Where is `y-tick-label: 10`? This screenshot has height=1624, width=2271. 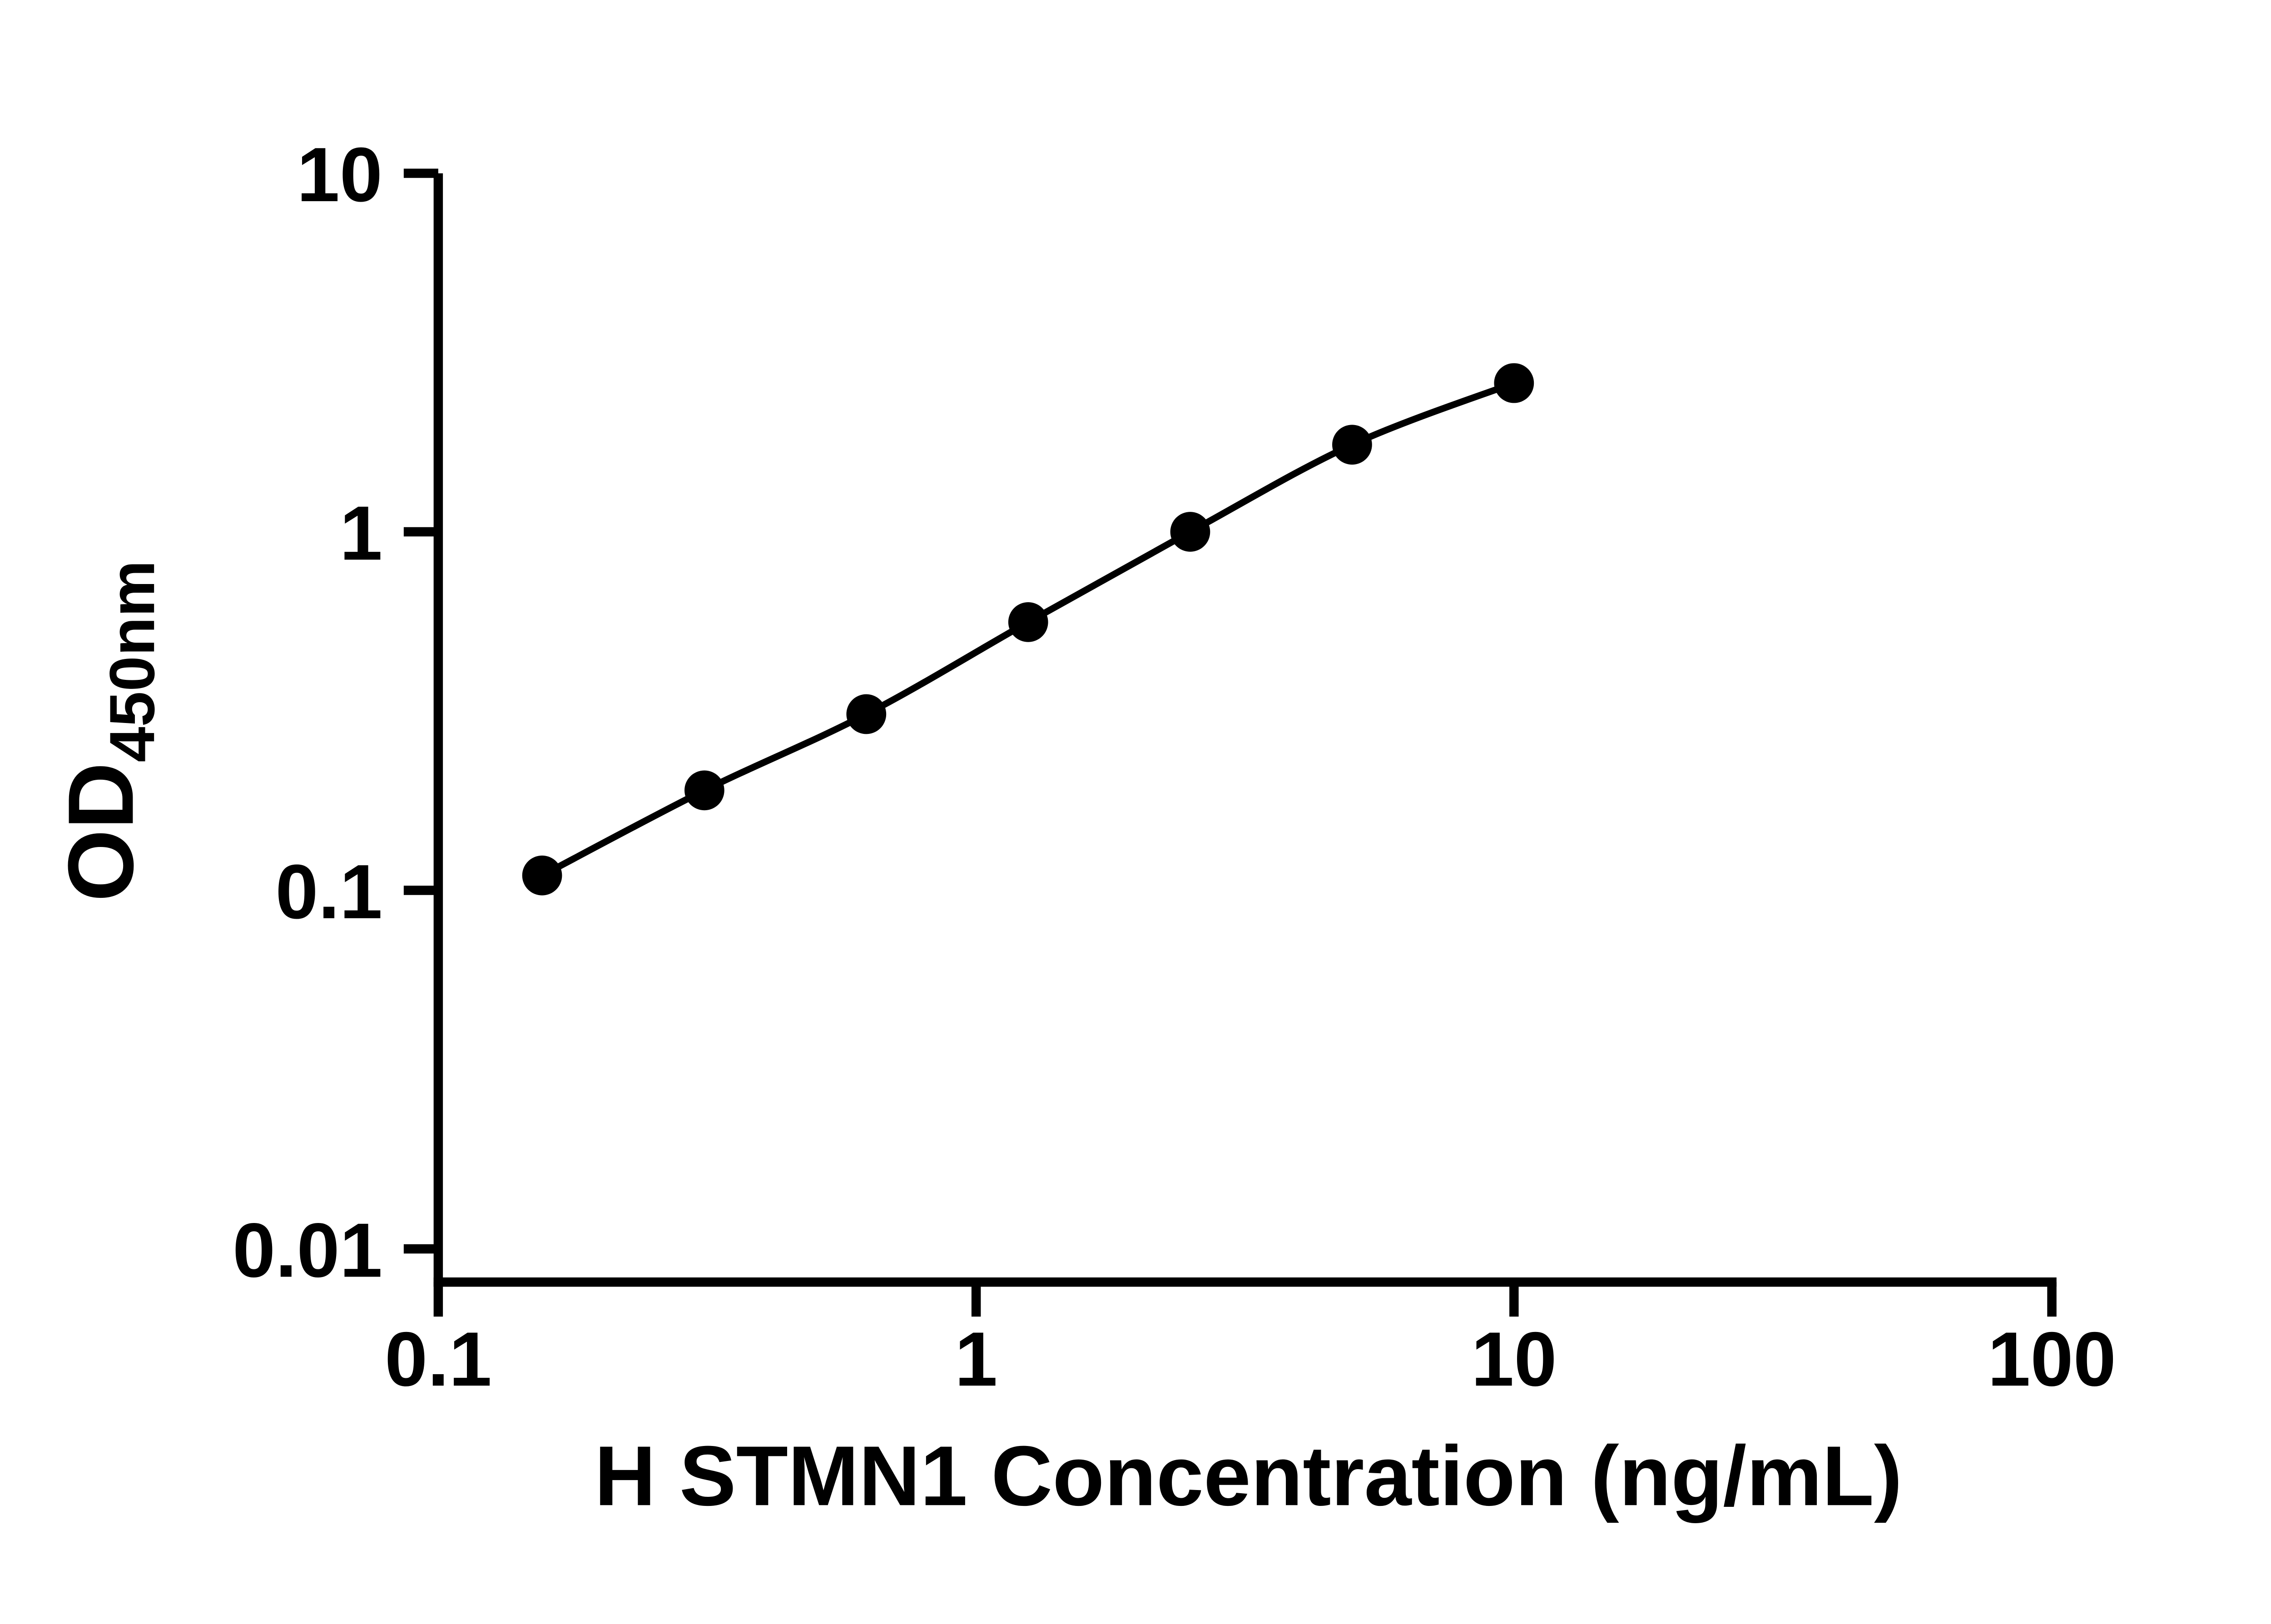 y-tick-label: 10 is located at coordinates (339, 174).